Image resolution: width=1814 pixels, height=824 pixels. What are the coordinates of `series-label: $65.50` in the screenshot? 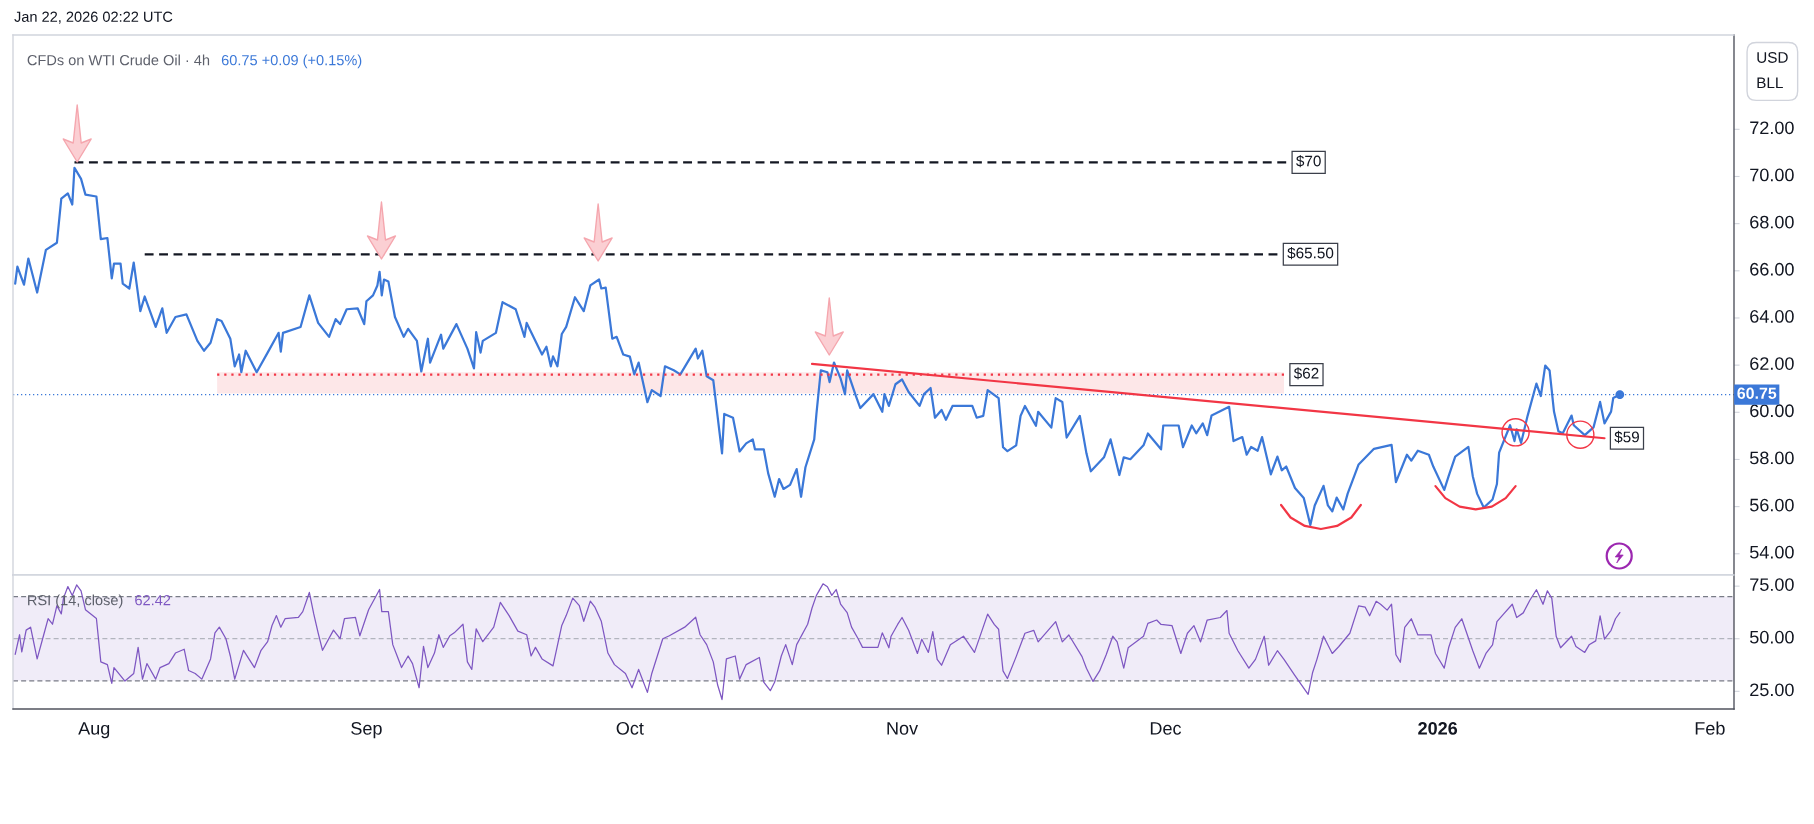 It's located at (1310, 253).